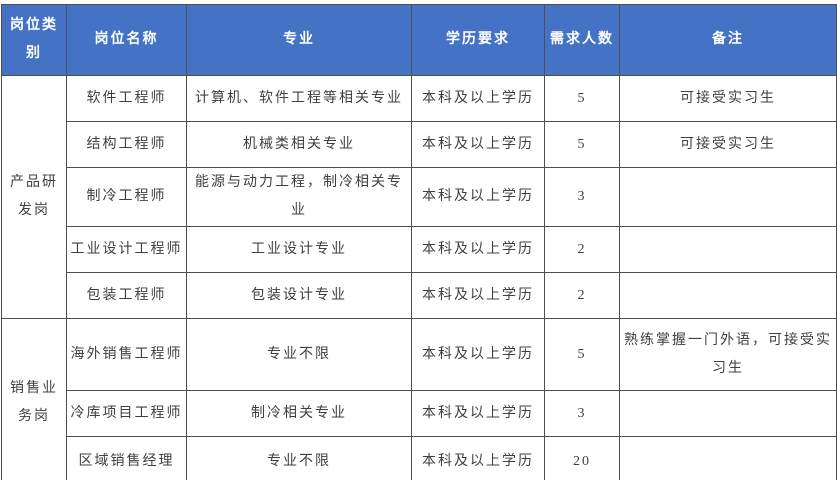 The width and height of the screenshot is (837, 480). Describe the element at coordinates (728, 354) in the screenshot. I see `note-cell: 熟练掌握一门外语，可接受实习生` at that location.